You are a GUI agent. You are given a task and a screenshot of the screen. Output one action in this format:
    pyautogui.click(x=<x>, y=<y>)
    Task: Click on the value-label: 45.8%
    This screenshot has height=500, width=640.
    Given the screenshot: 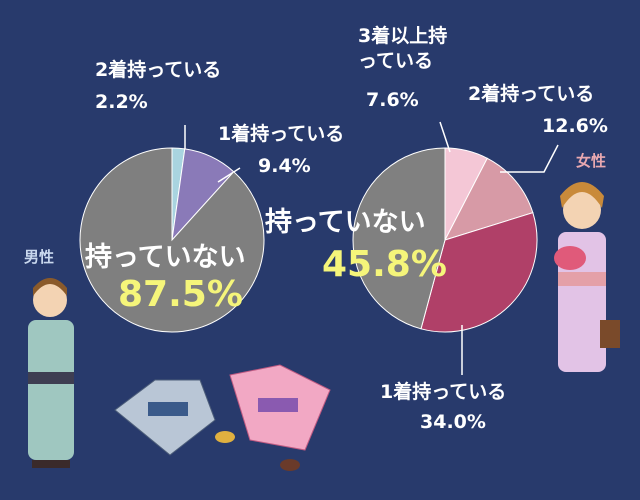 What is the action you would take?
    pyautogui.click(x=384, y=264)
    